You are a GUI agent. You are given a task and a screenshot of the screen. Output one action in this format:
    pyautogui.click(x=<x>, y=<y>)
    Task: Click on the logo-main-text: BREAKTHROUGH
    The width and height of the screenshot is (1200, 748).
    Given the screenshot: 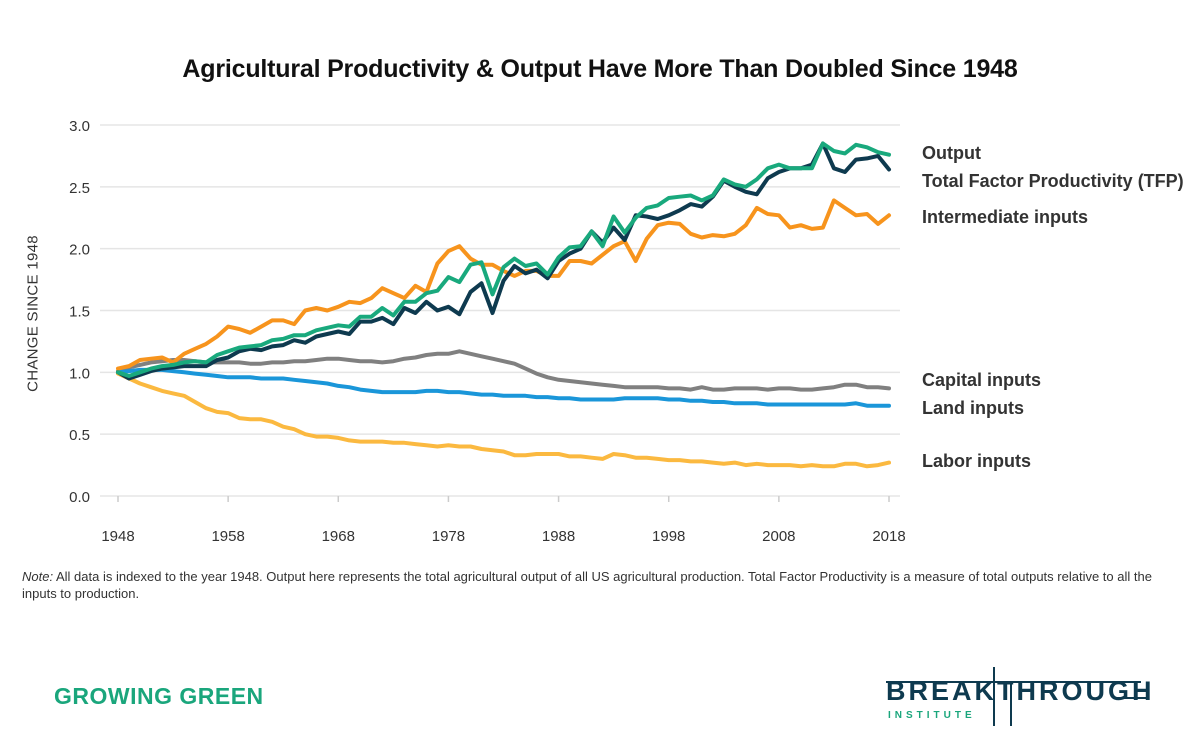 What is the action you would take?
    pyautogui.click(x=1020, y=691)
    